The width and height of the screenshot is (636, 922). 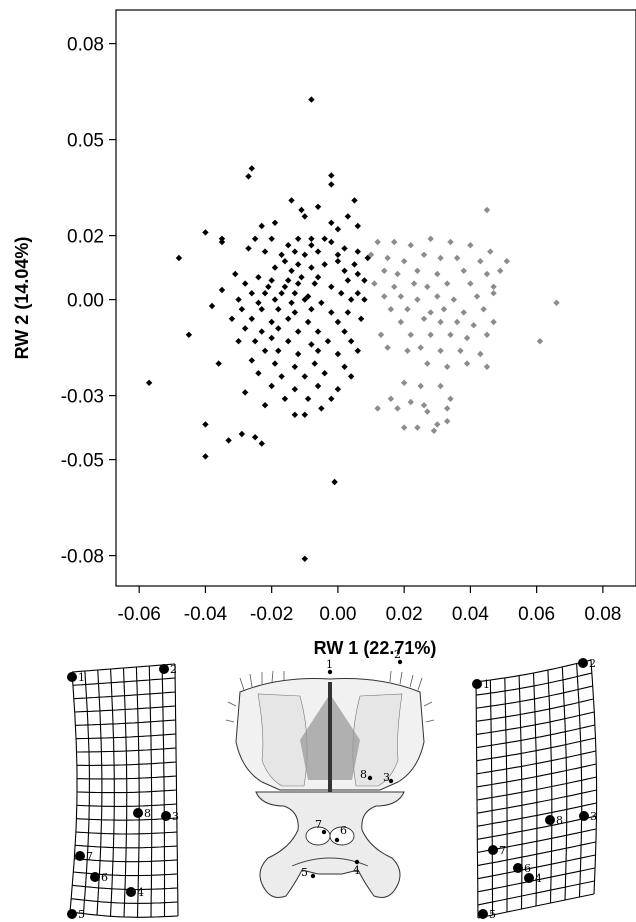 I want to click on specimen-landmark-dot, so click(x=330, y=672).